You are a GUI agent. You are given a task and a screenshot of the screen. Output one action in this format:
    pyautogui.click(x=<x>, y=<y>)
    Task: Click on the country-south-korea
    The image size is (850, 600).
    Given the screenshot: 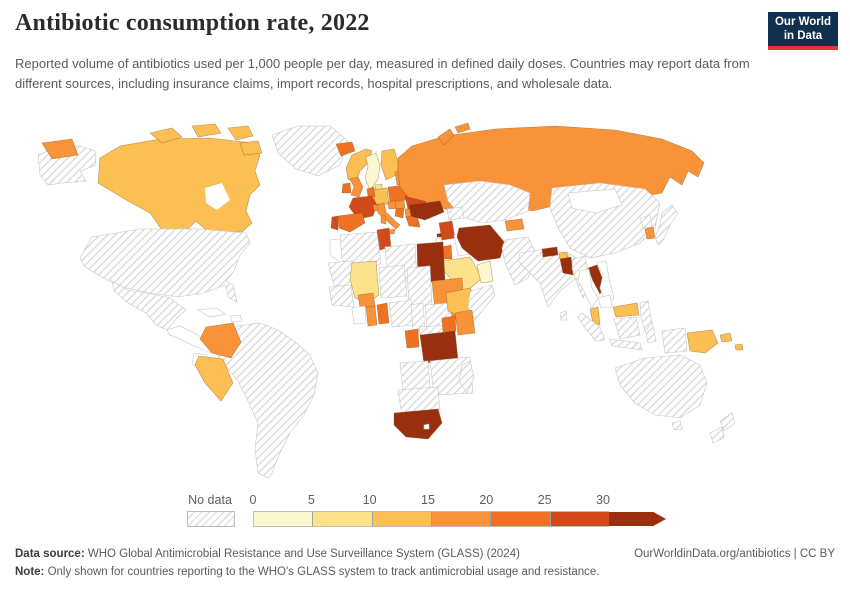 What is the action you would take?
    pyautogui.click(x=650, y=233)
    